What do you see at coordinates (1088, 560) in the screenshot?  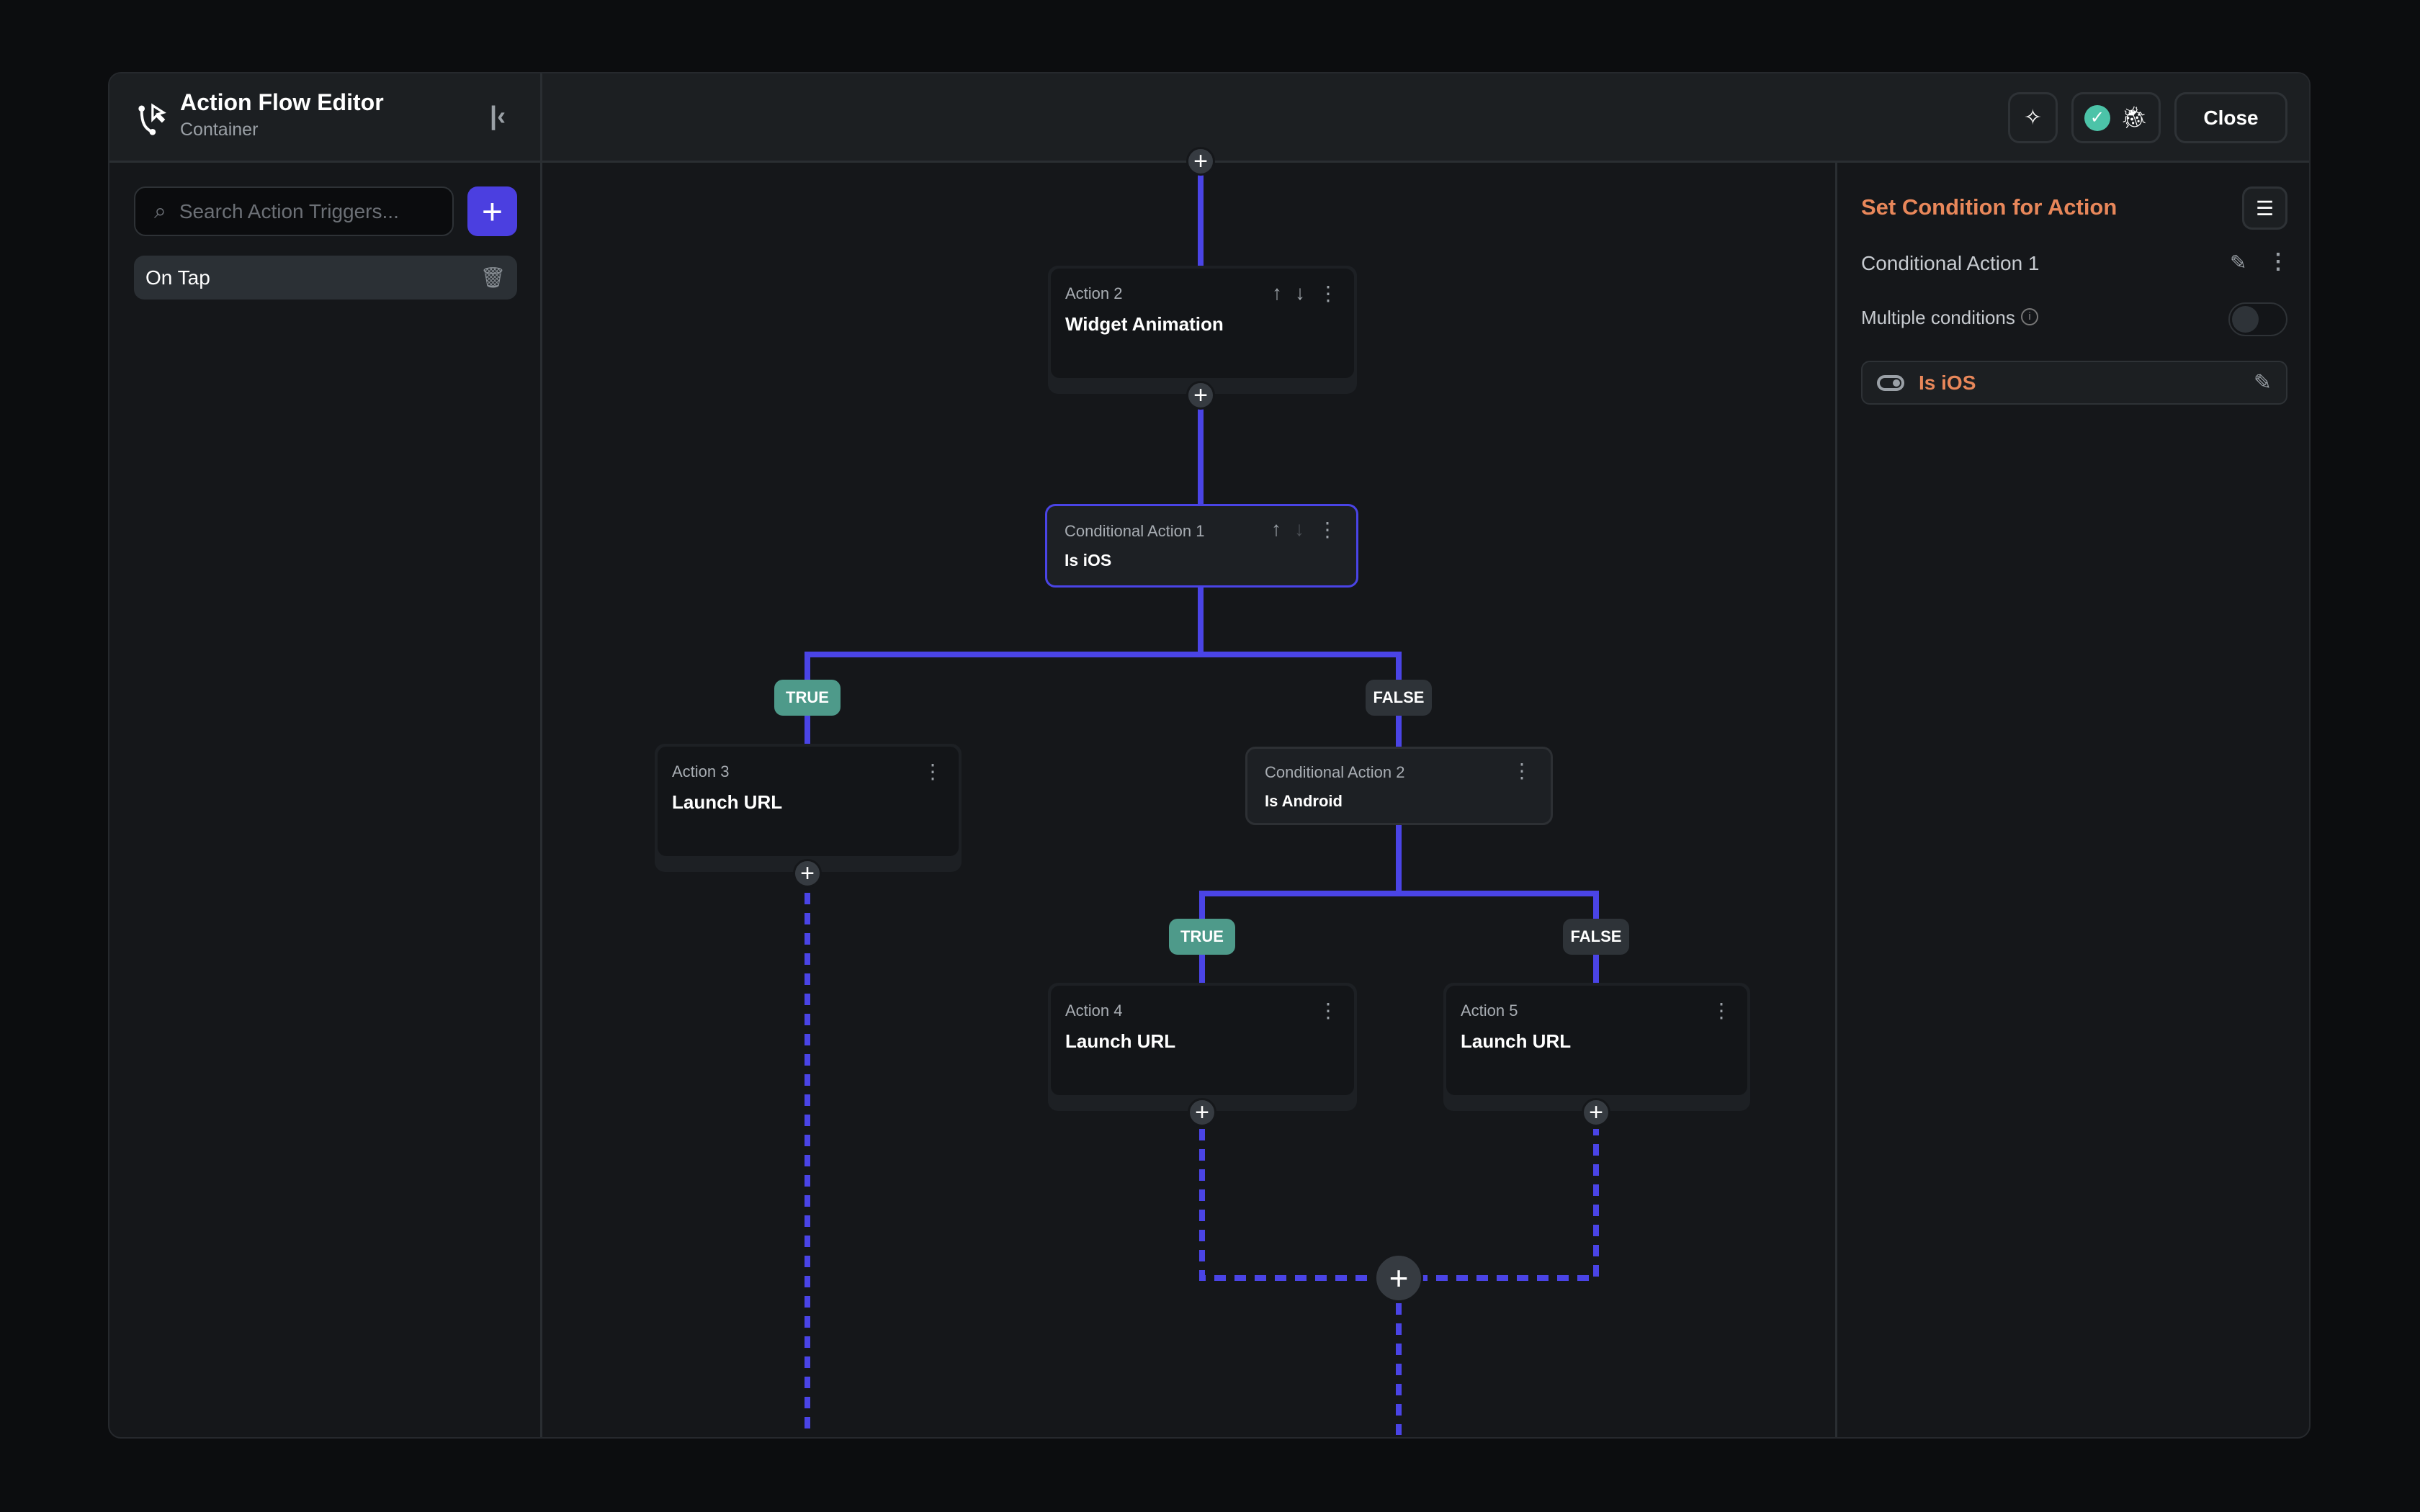 I see `node-title: Is iOS` at bounding box center [1088, 560].